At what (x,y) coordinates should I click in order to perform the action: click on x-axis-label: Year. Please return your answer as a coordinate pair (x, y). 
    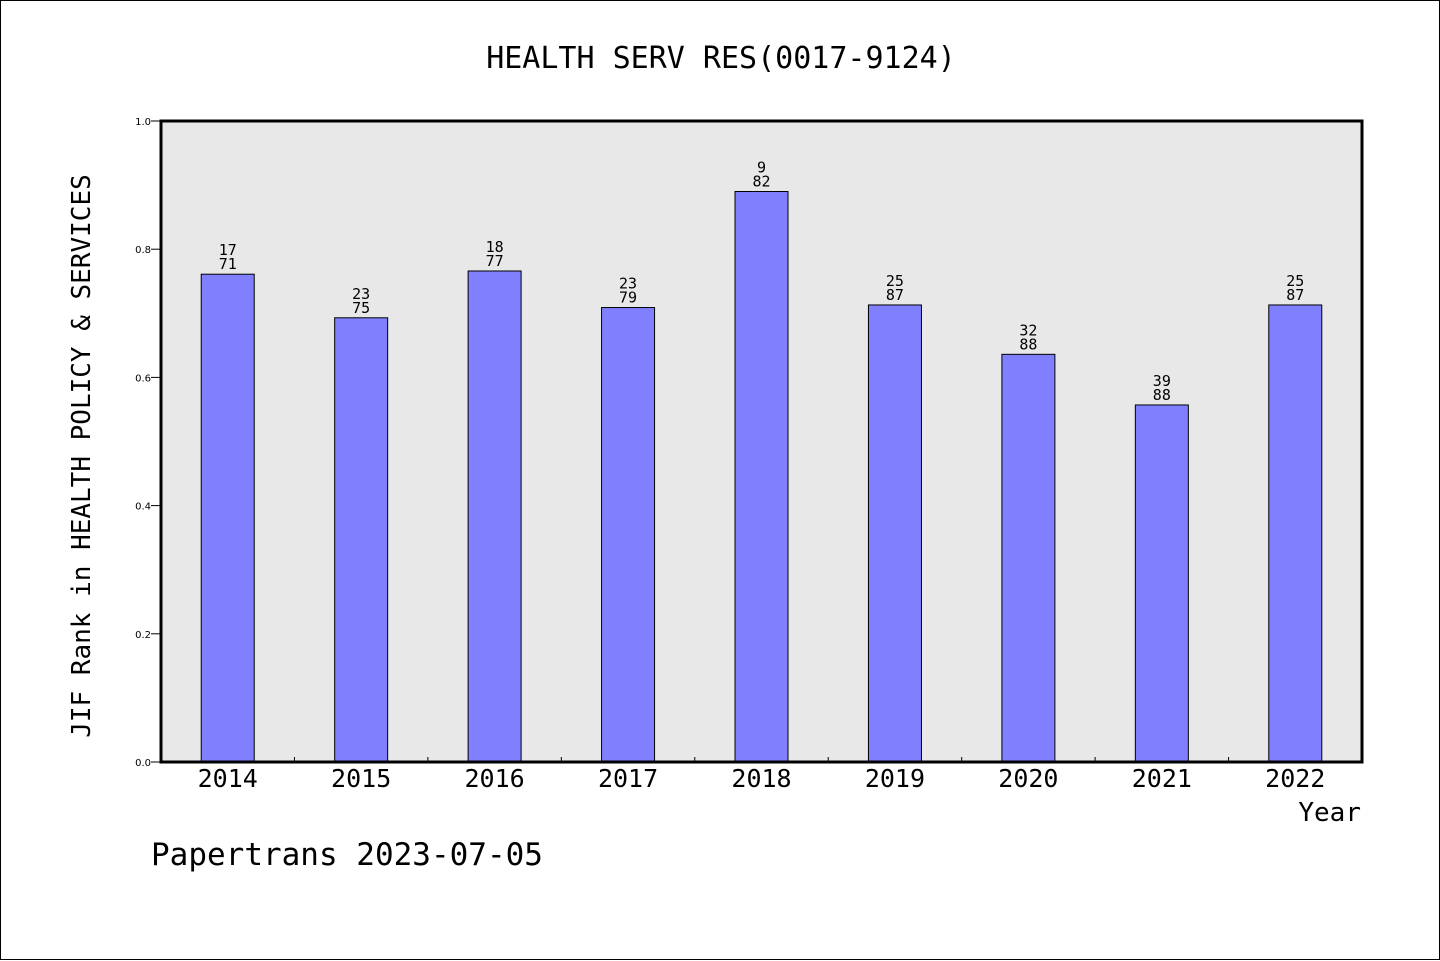
    Looking at the image, I should click on (1329, 813).